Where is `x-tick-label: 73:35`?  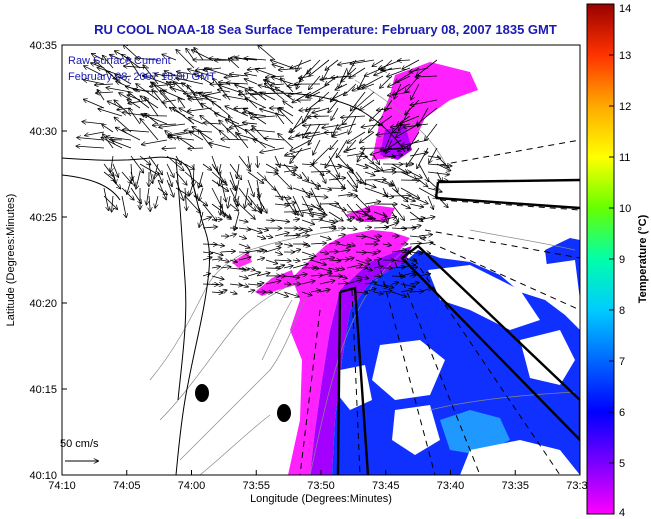
x-tick-label: 73:35 is located at coordinates (515, 486).